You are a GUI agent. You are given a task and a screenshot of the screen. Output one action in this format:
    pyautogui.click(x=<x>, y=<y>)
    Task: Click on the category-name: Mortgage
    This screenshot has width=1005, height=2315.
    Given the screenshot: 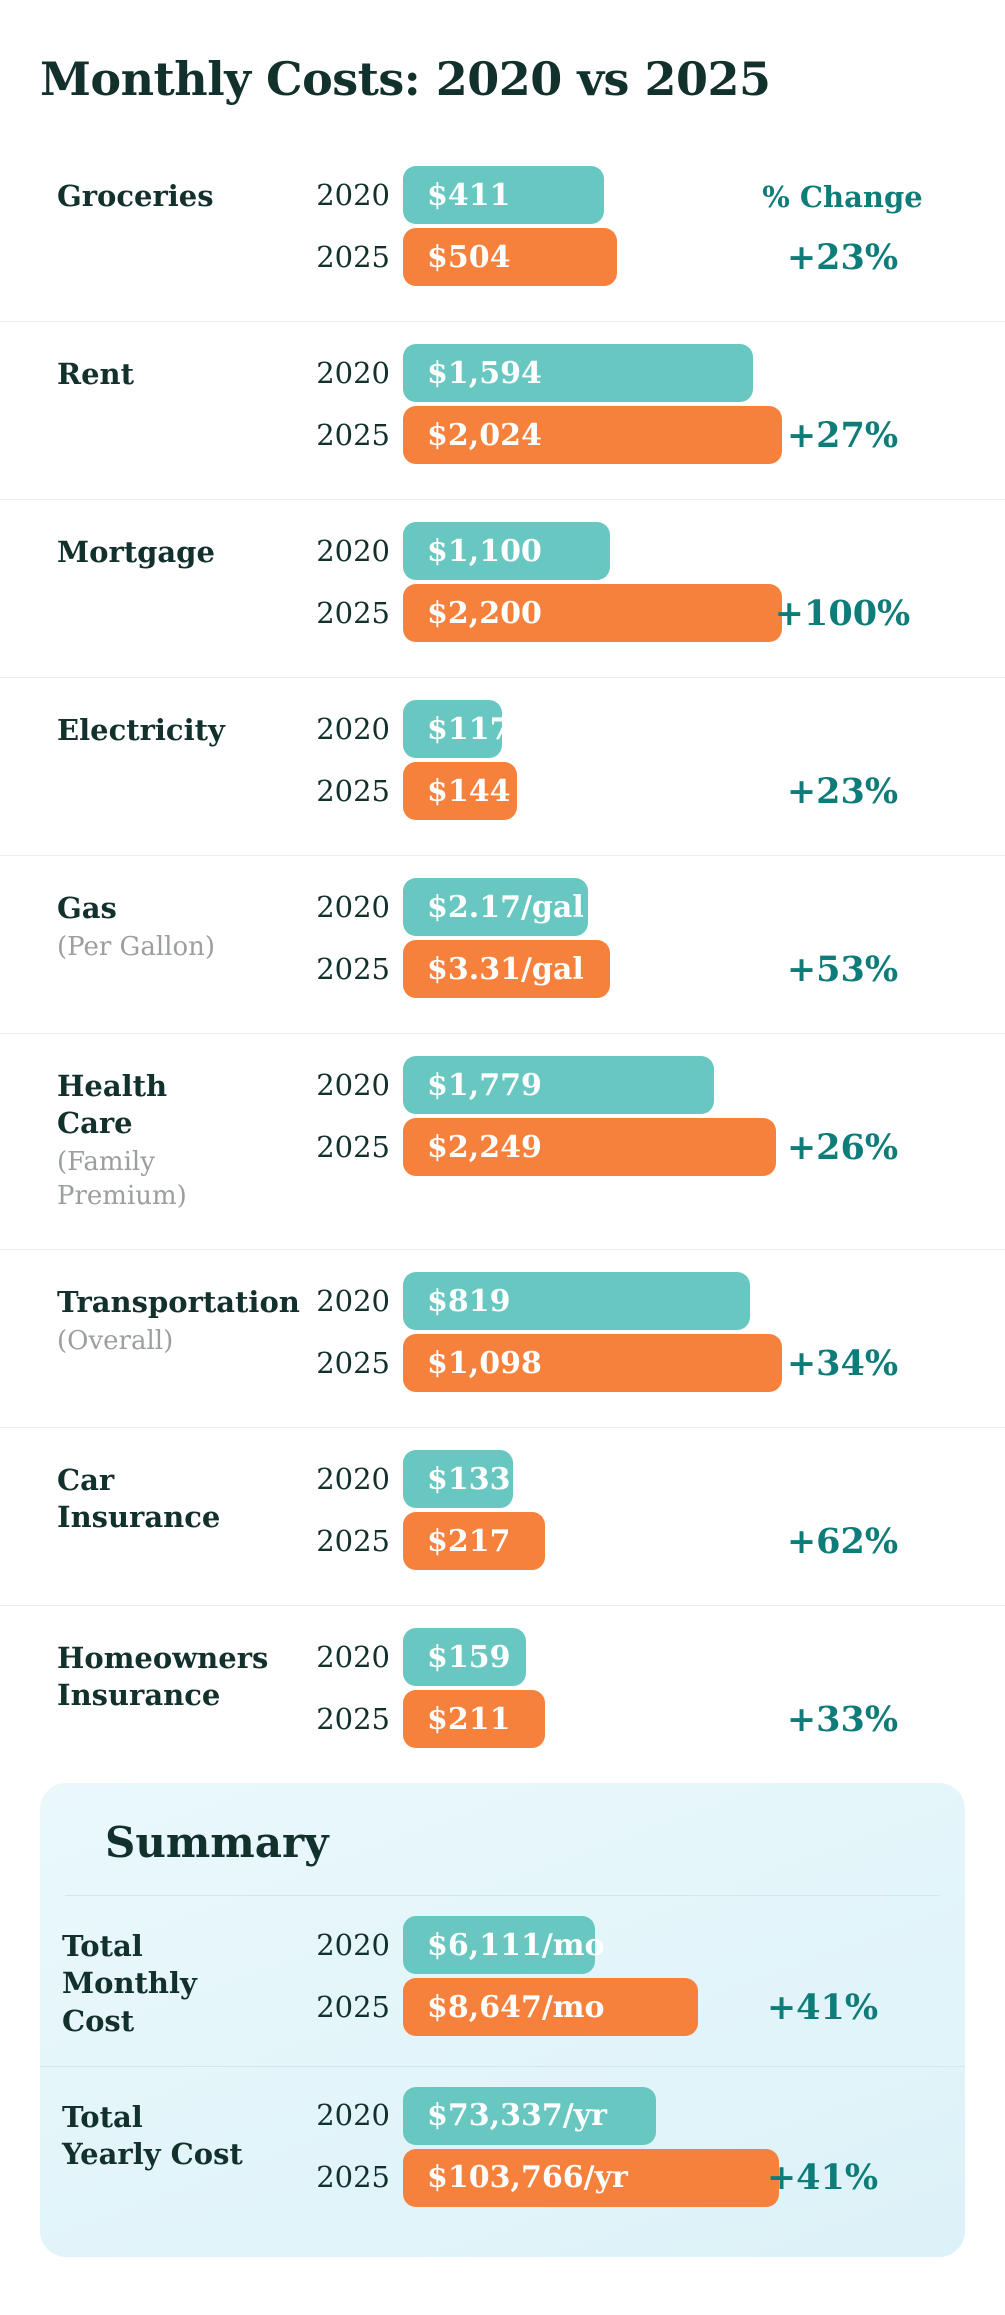 What is the action you would take?
    pyautogui.click(x=136, y=552)
    